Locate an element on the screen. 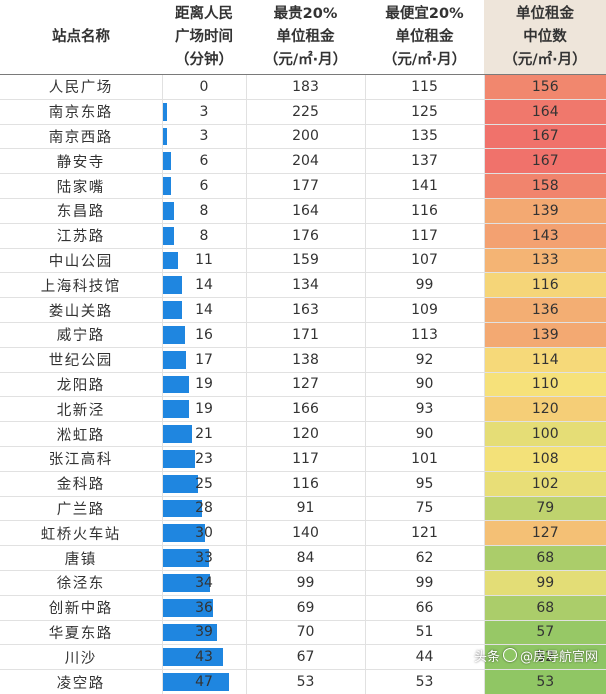 The width and height of the screenshot is (606, 694). table-row: 南京西路 3 200 135 167 is located at coordinates (303, 137).